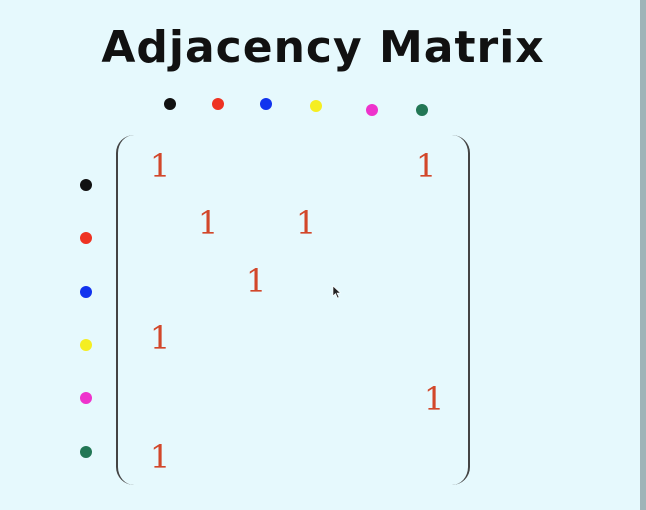 Image resolution: width=646 pixels, height=510 pixels. I want to click on matrix-cell-r1-c1: 1, so click(208, 223).